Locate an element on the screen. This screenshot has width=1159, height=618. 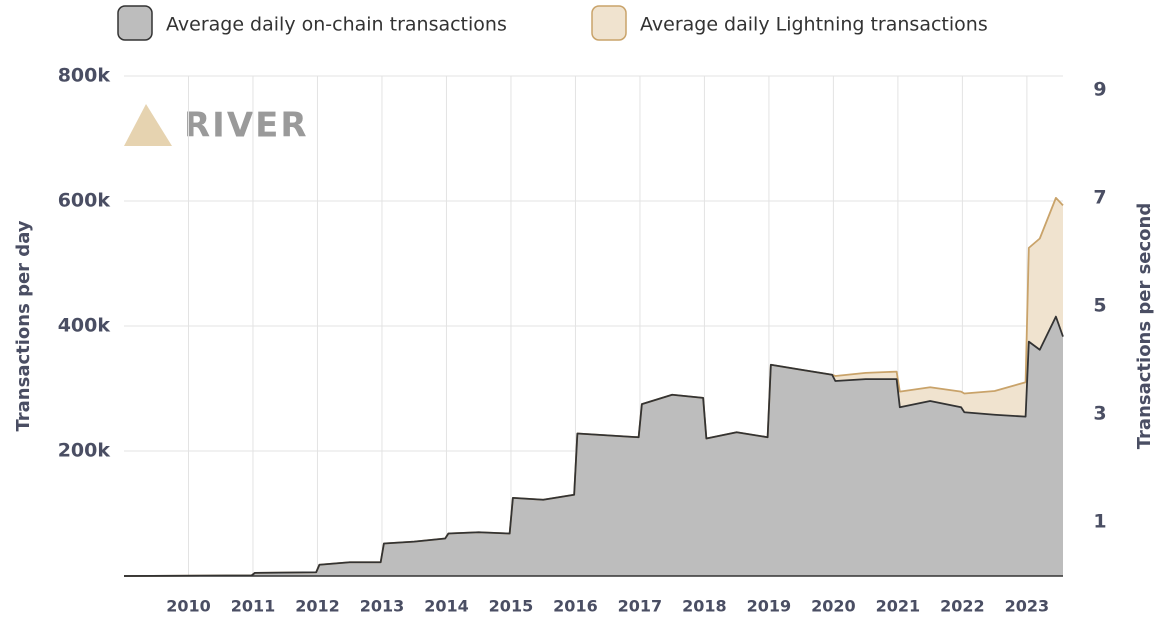
watermark-text: RIVER is located at coordinates (246, 126).